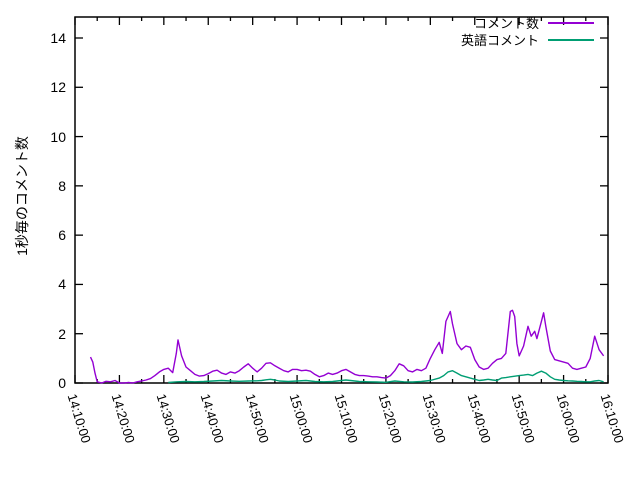 The height and width of the screenshot is (480, 640). Describe the element at coordinates (571, 39) in the screenshot. I see `legend-line-sample-english-comment` at that location.